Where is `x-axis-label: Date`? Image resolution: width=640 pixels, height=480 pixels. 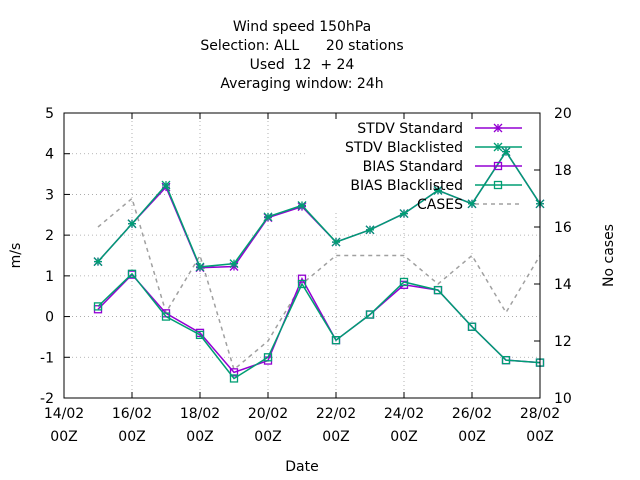
x-axis-label: Date is located at coordinates (301, 467).